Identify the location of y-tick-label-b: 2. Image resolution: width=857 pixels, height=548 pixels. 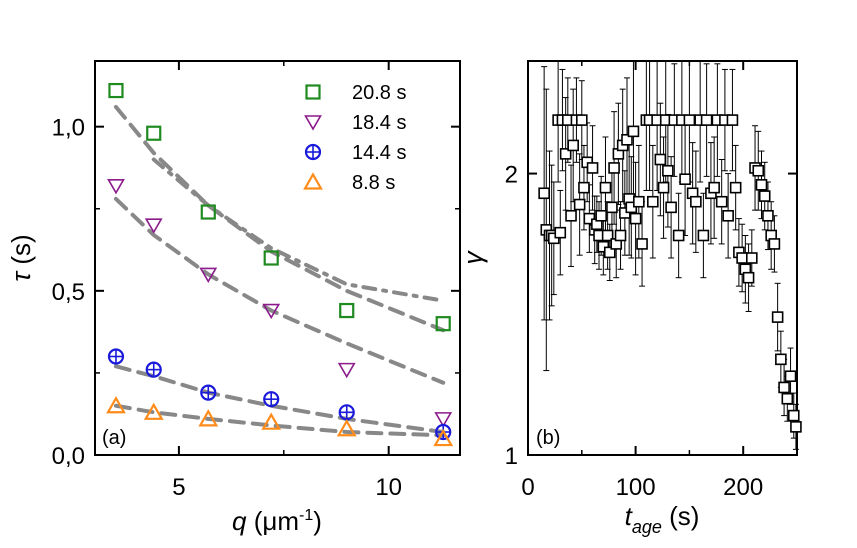
(511, 175).